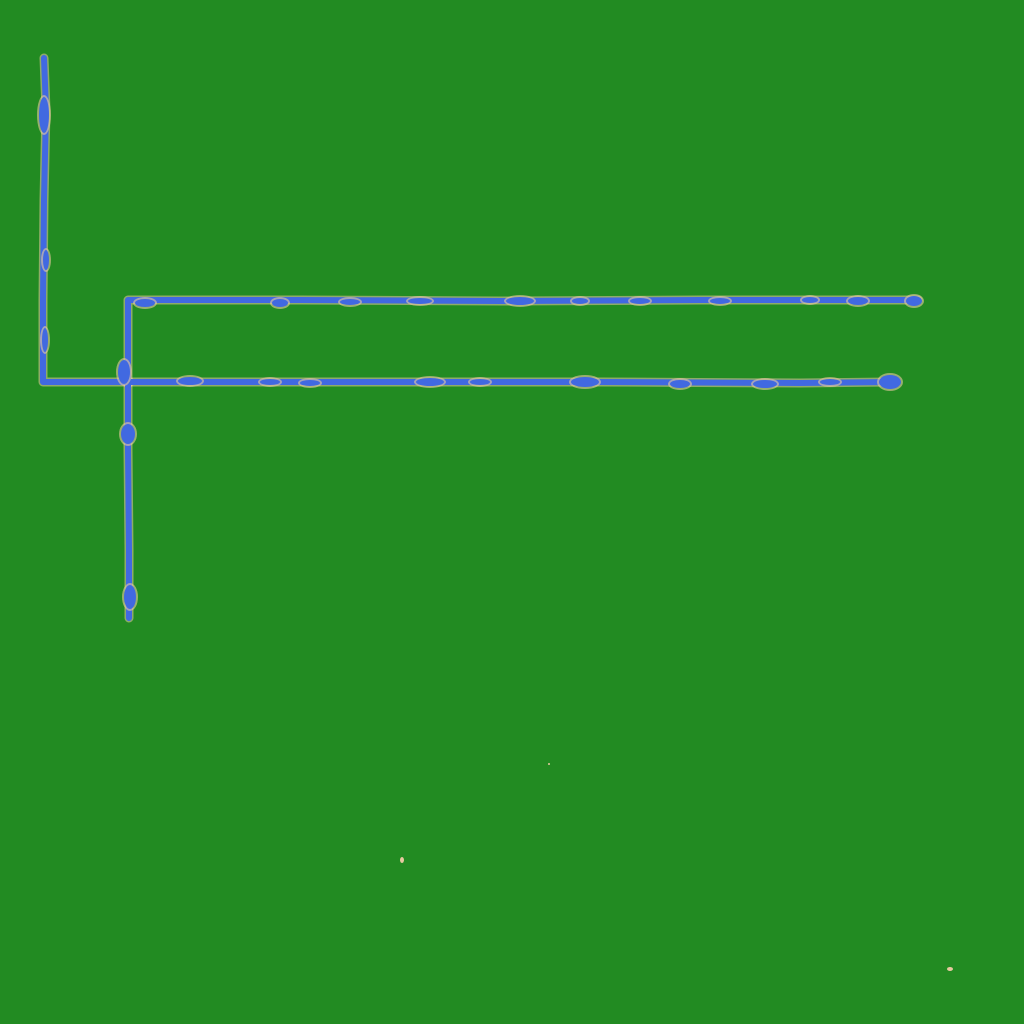 This screenshot has height=1024, width=1024. What do you see at coordinates (676, 867) in the screenshot?
I see `sand-specks` at bounding box center [676, 867].